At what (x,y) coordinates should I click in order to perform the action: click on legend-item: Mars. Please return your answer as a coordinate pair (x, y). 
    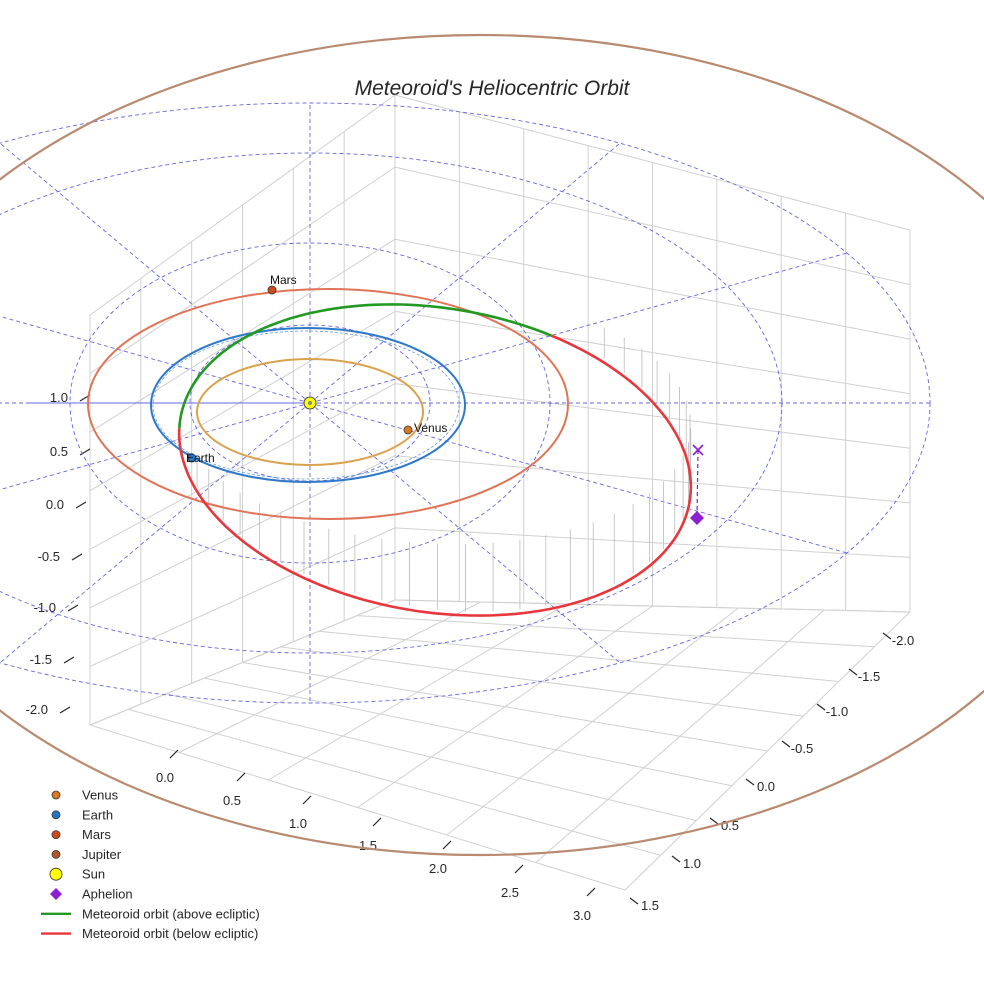
    Looking at the image, I should click on (81, 834).